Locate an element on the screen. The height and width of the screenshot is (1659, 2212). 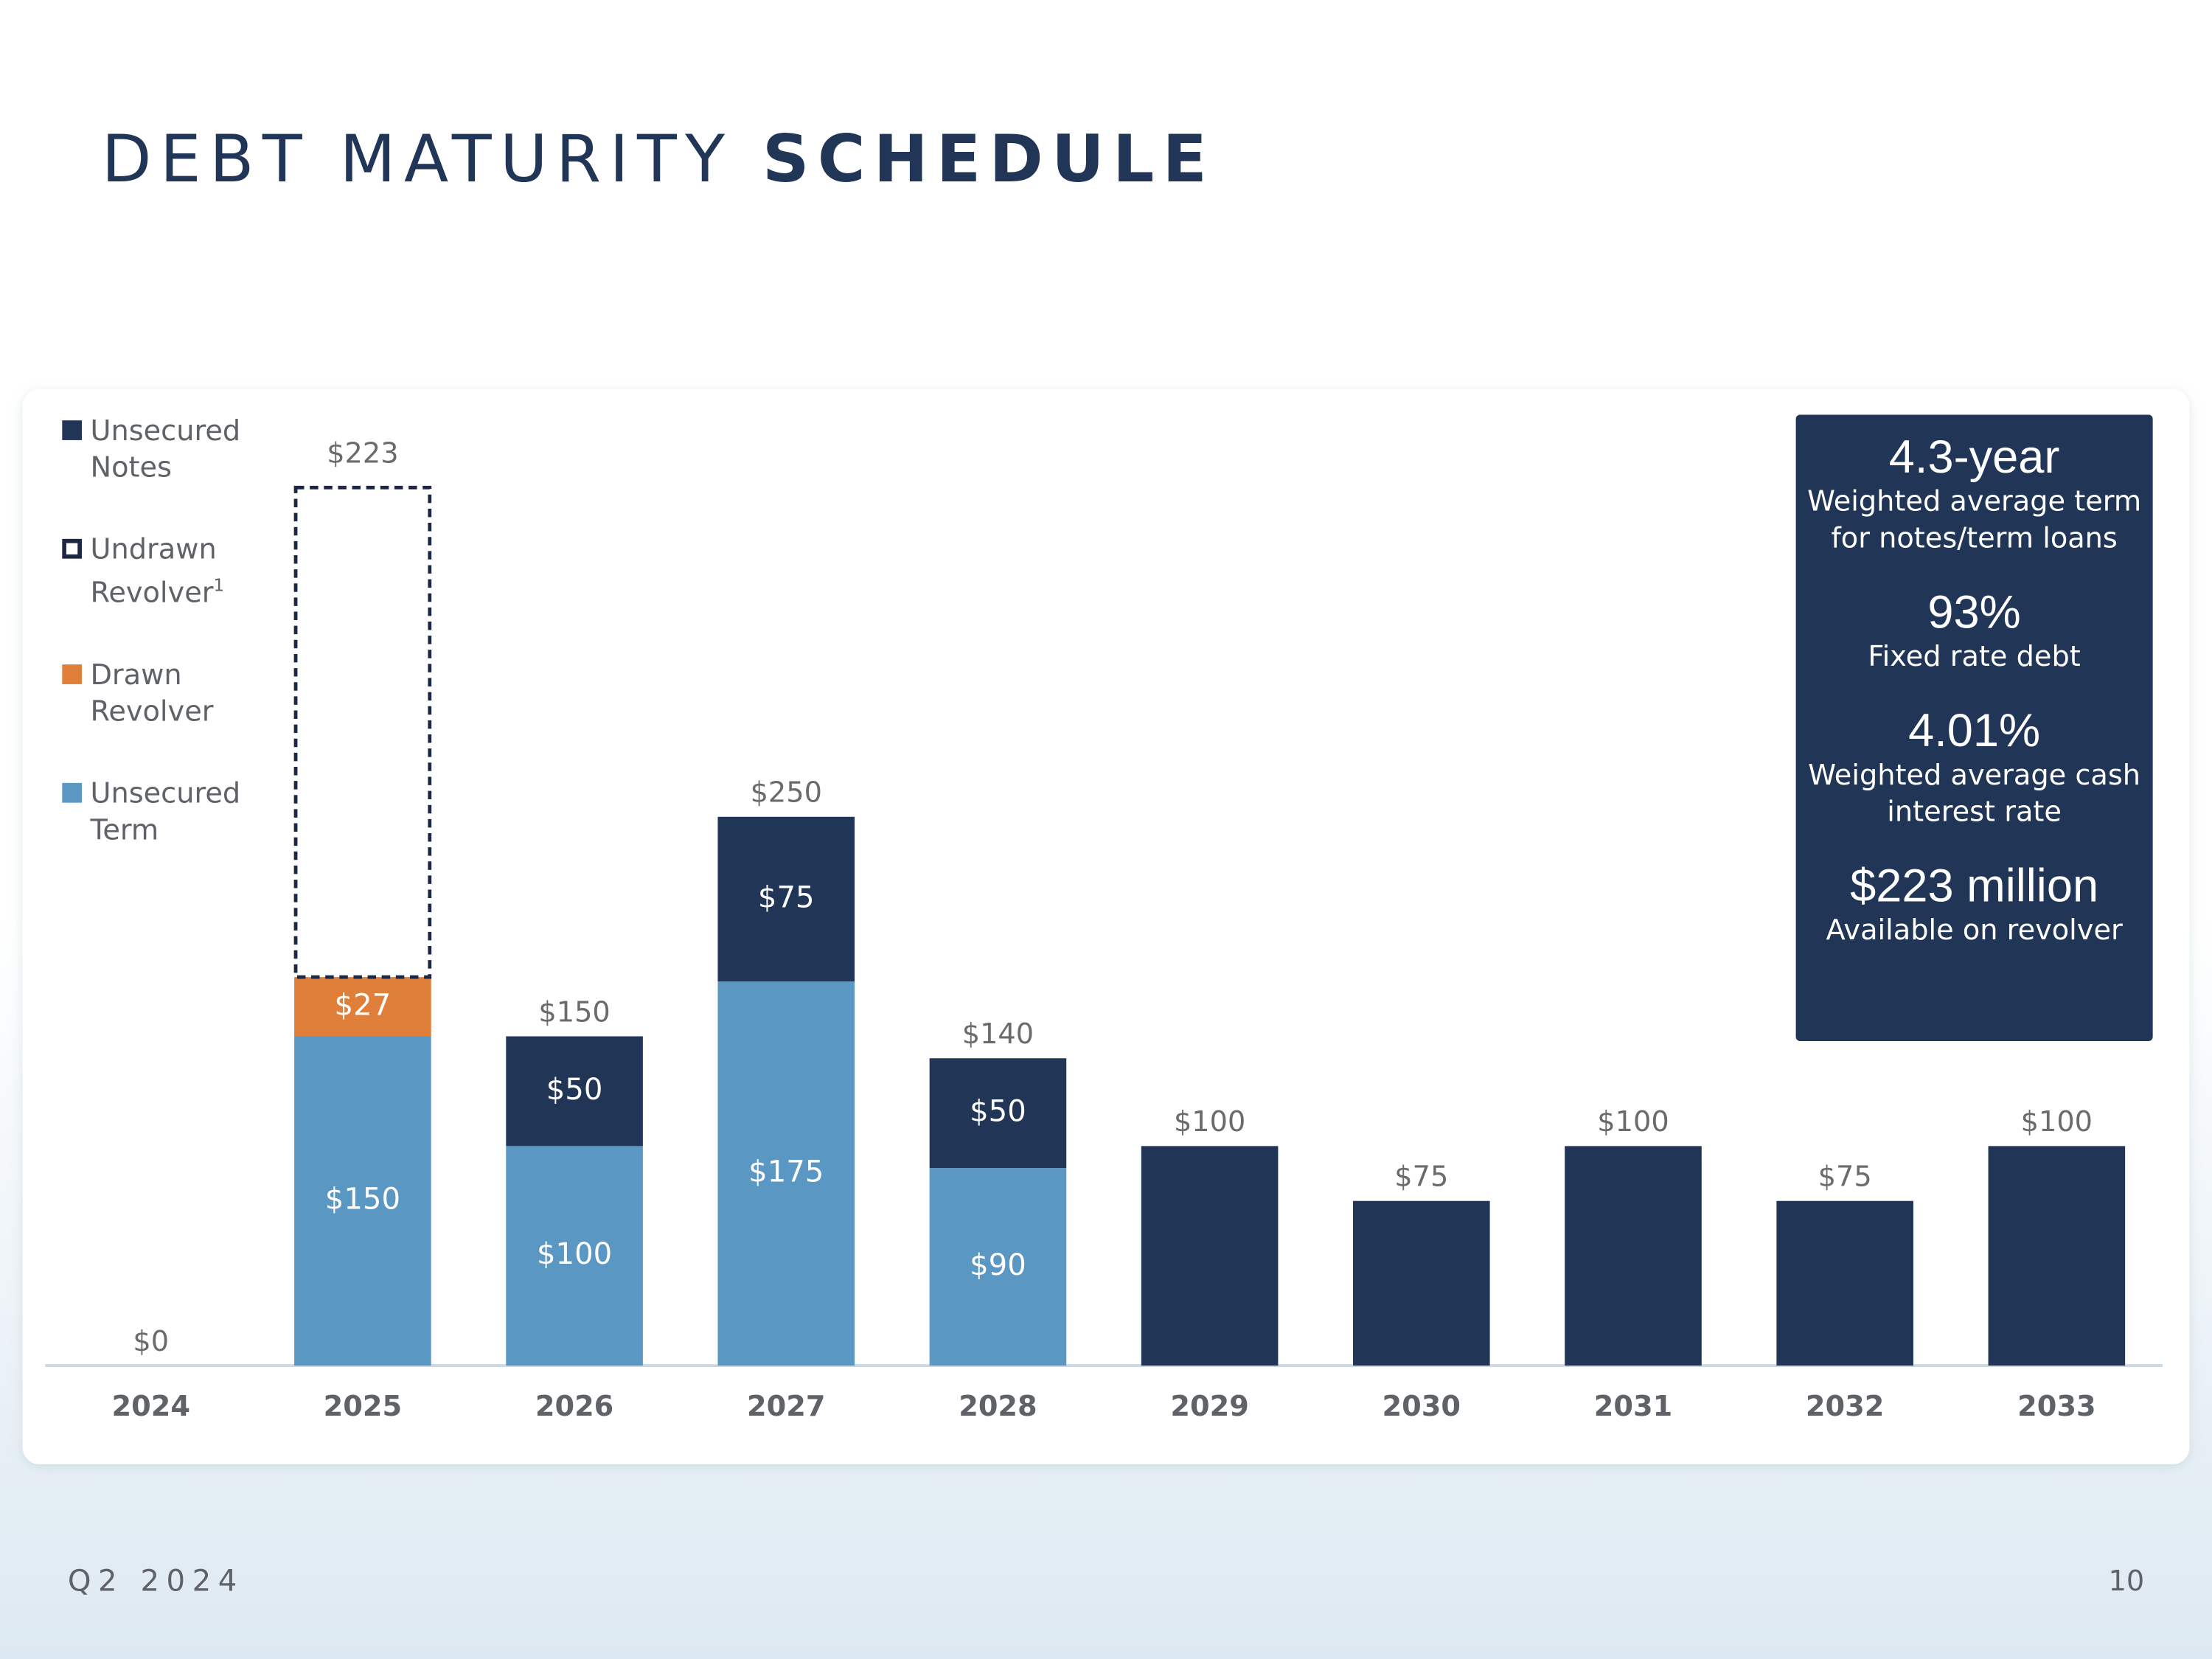
legend-footnote: 1 is located at coordinates (219, 585).